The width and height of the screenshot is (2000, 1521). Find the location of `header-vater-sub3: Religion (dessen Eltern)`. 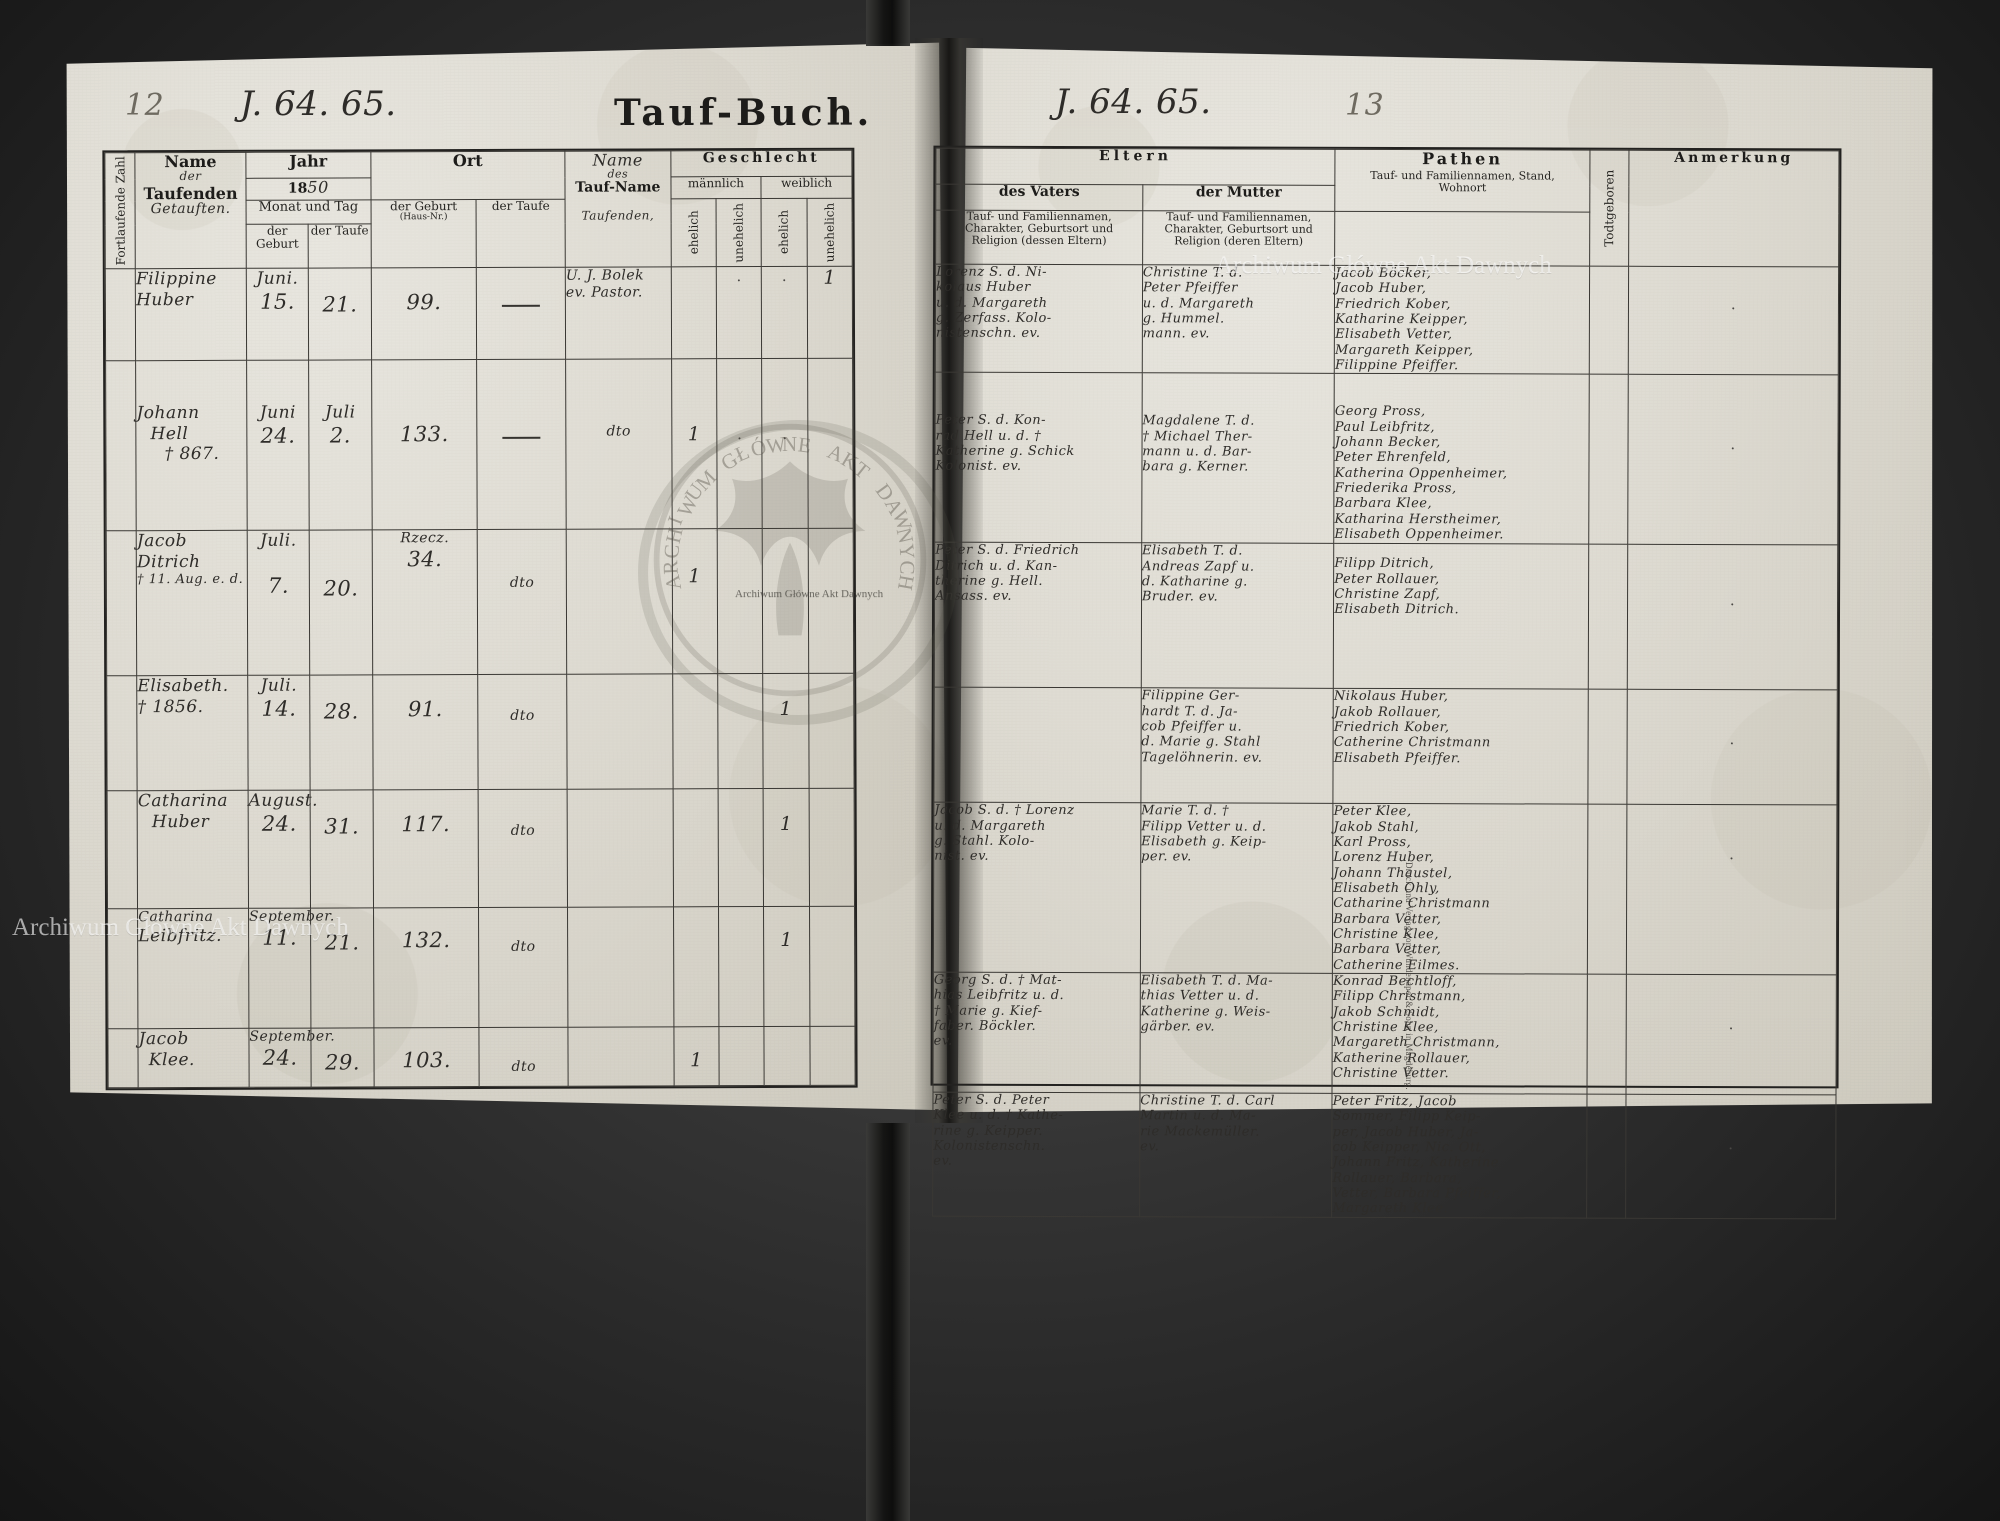

header-vater-sub3: Religion (dessen Eltern) is located at coordinates (1039, 240).